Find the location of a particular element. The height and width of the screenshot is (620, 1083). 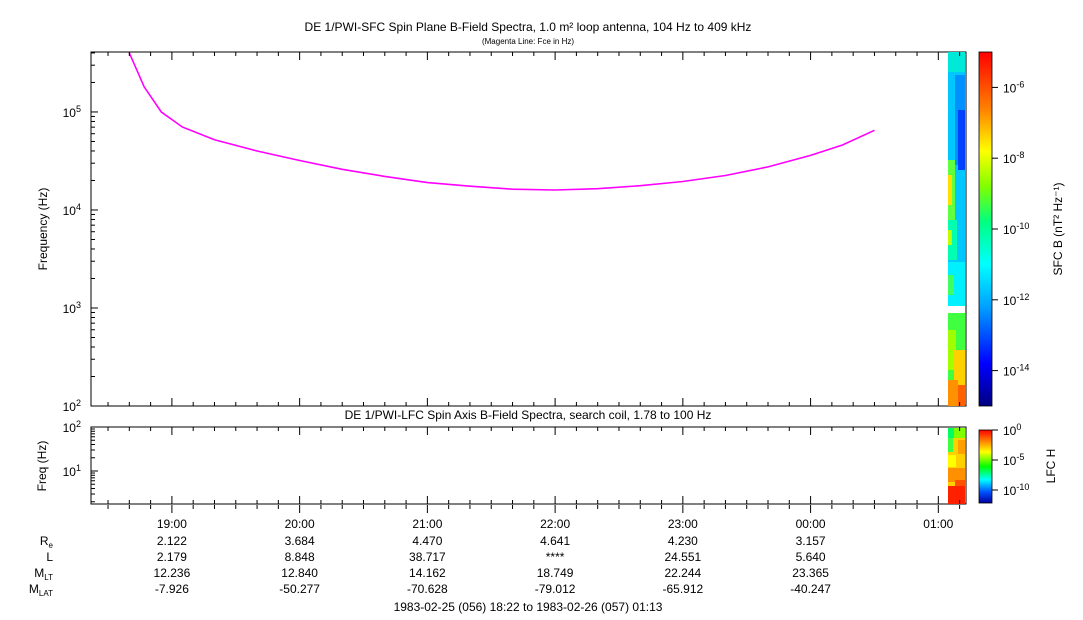

top-colorbar-ticks: 10⁻⁶ 10⁻⁸ 10⁻¹⁰ 10⁻¹² 10⁻¹⁴ is located at coordinates (1010, 229).